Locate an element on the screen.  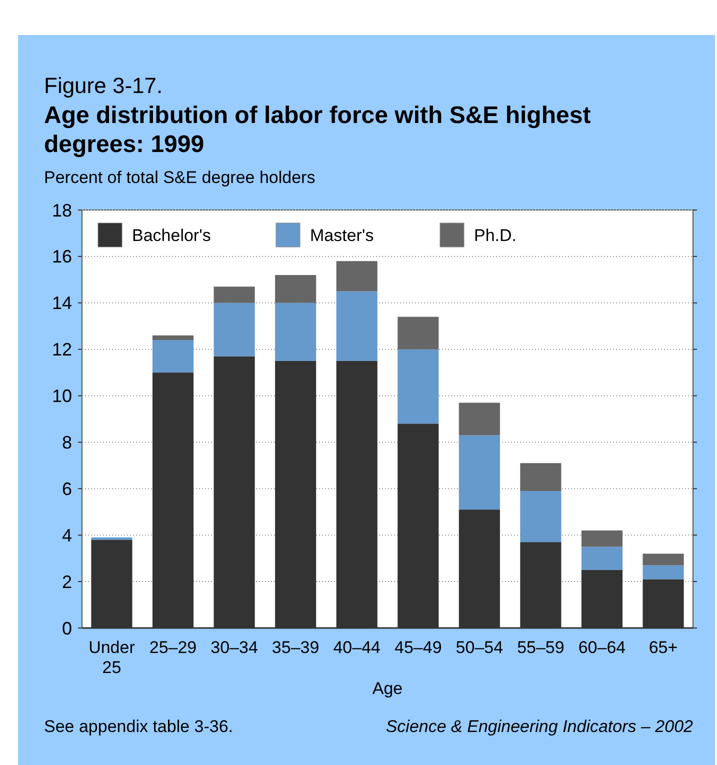
x-tick-label: 50–54 is located at coordinates (480, 647).